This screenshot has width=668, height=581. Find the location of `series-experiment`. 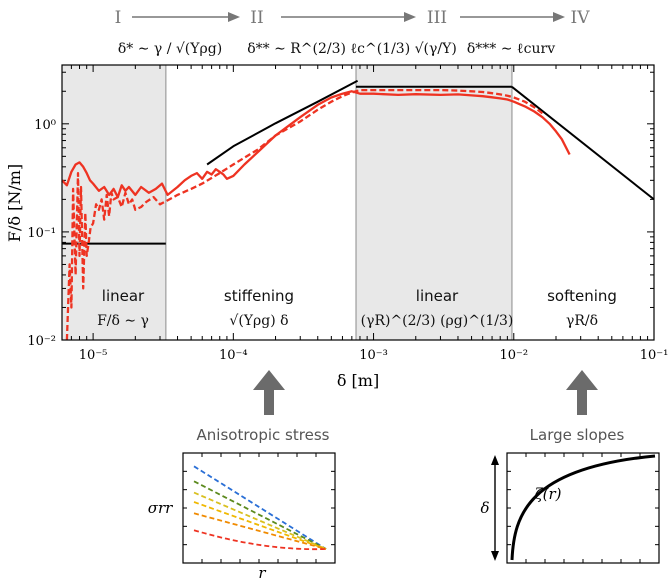

series-experiment is located at coordinates (316, 144).